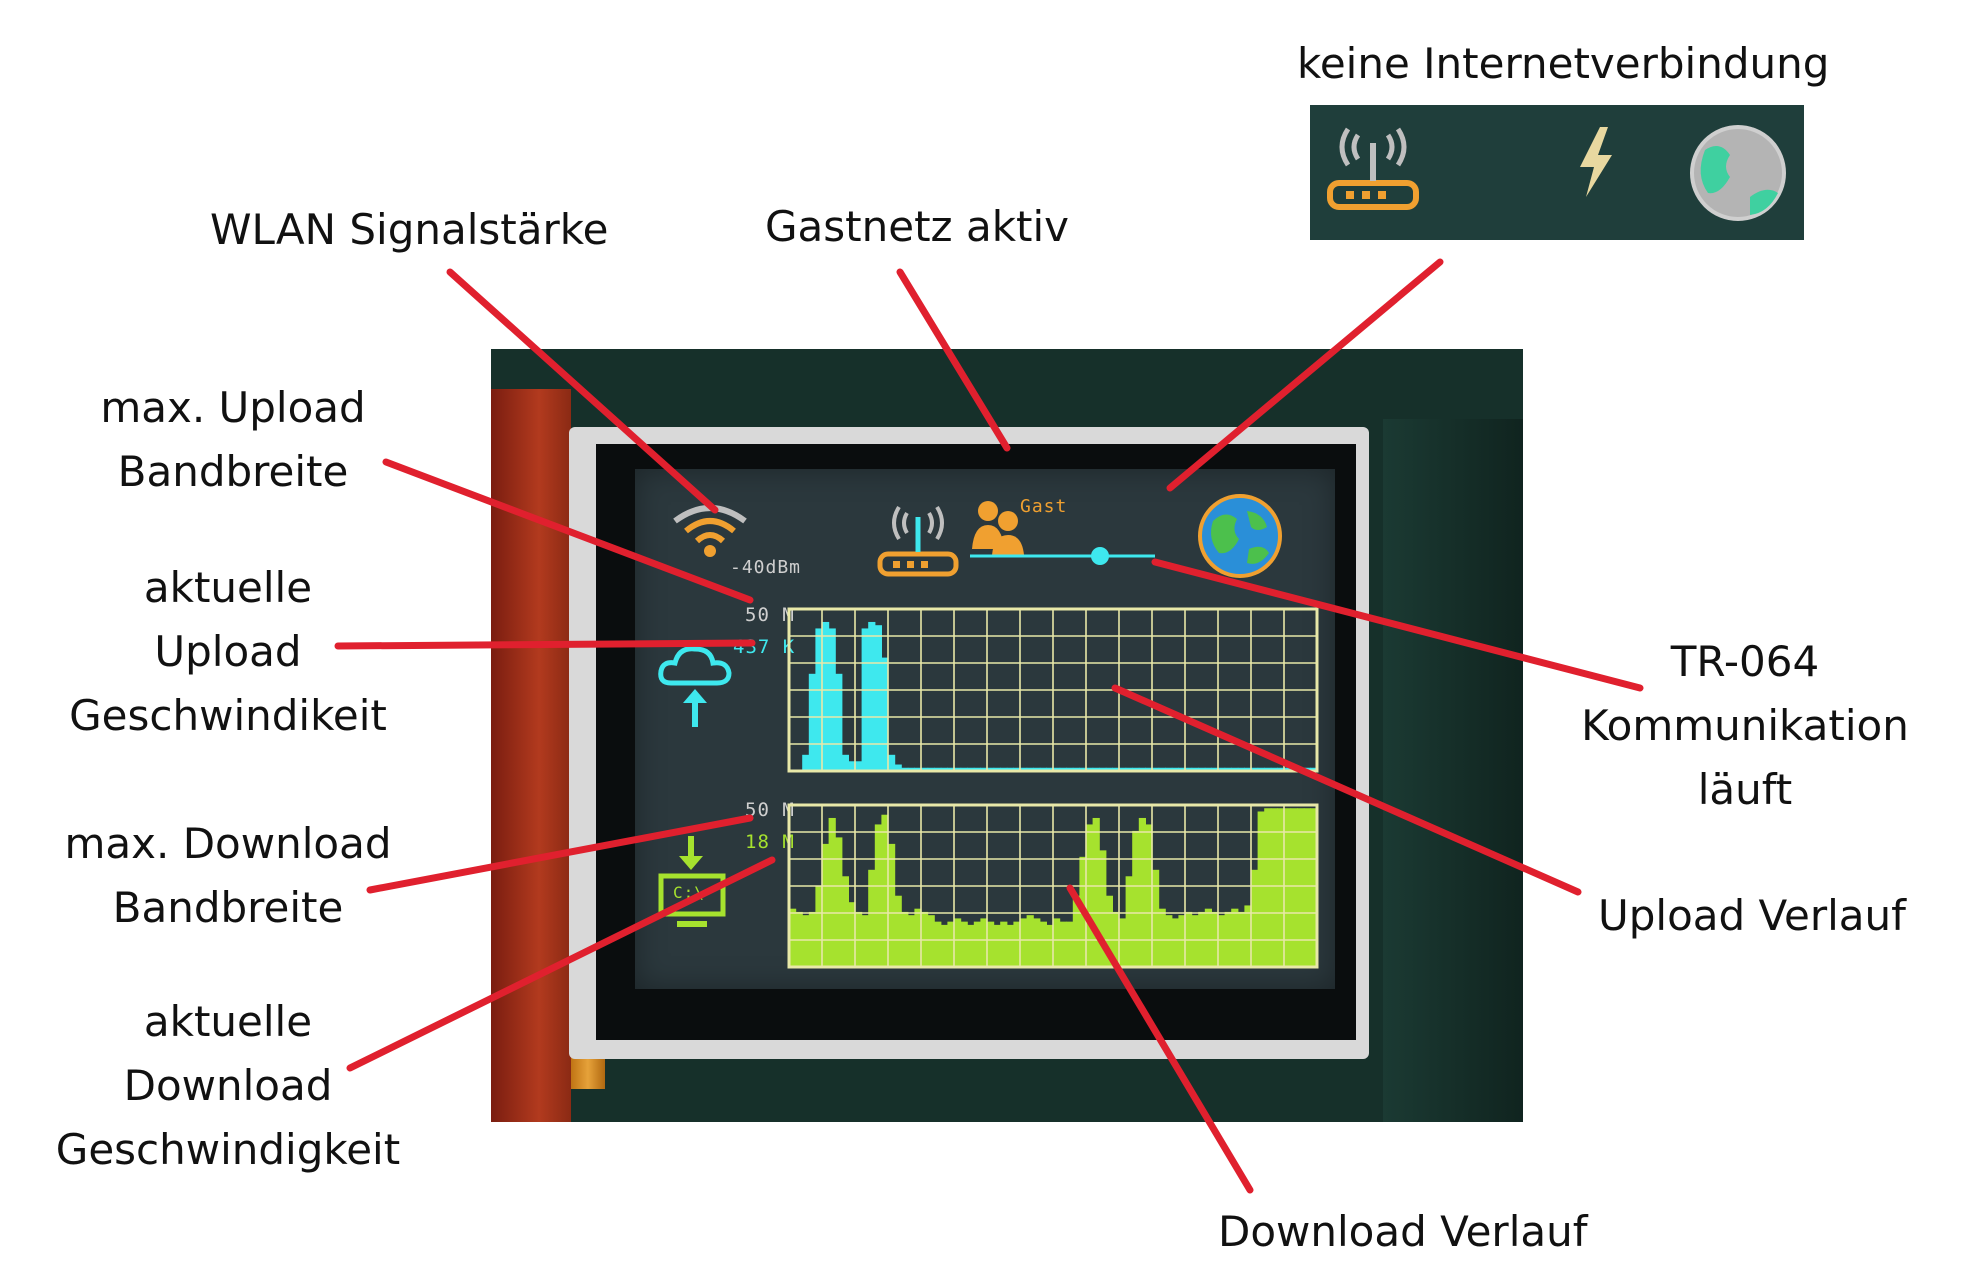 This screenshot has height=1276, width=1962. What do you see at coordinates (568, 531) in the screenshot?
I see `line-max-upload` at bounding box center [568, 531].